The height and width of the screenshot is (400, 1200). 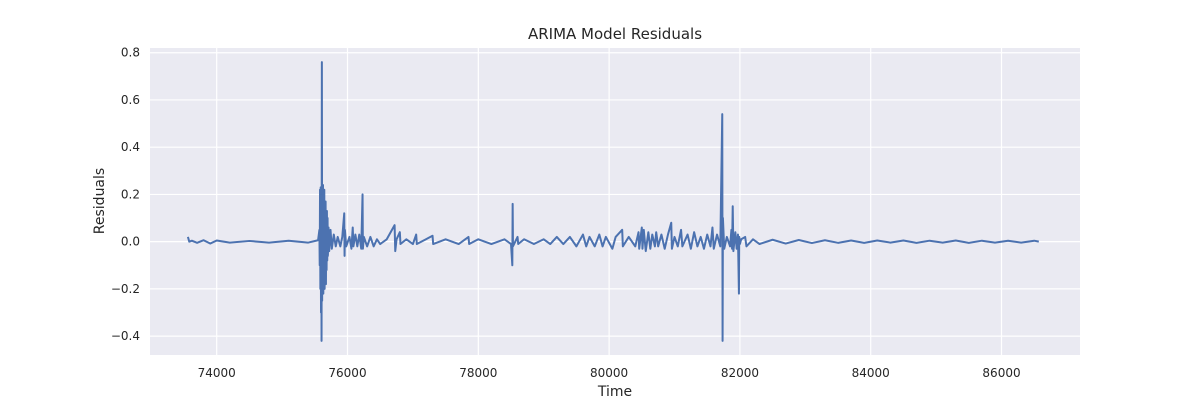 What do you see at coordinates (740, 373) in the screenshot?
I see `x-tick-label: 82000` at bounding box center [740, 373].